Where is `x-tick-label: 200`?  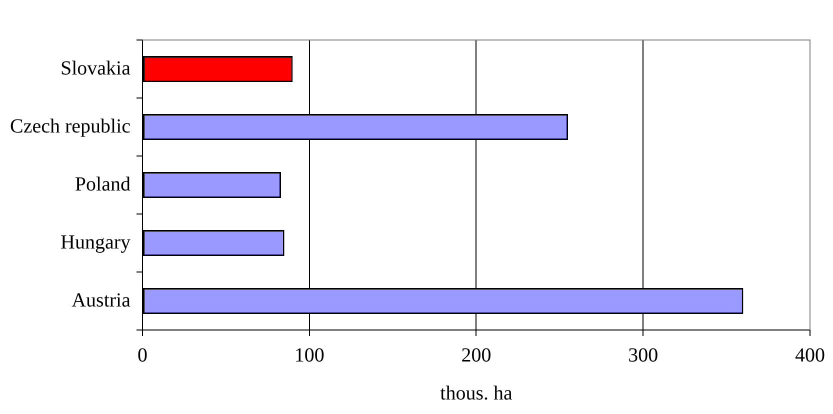 x-tick-label: 200 is located at coordinates (476, 355).